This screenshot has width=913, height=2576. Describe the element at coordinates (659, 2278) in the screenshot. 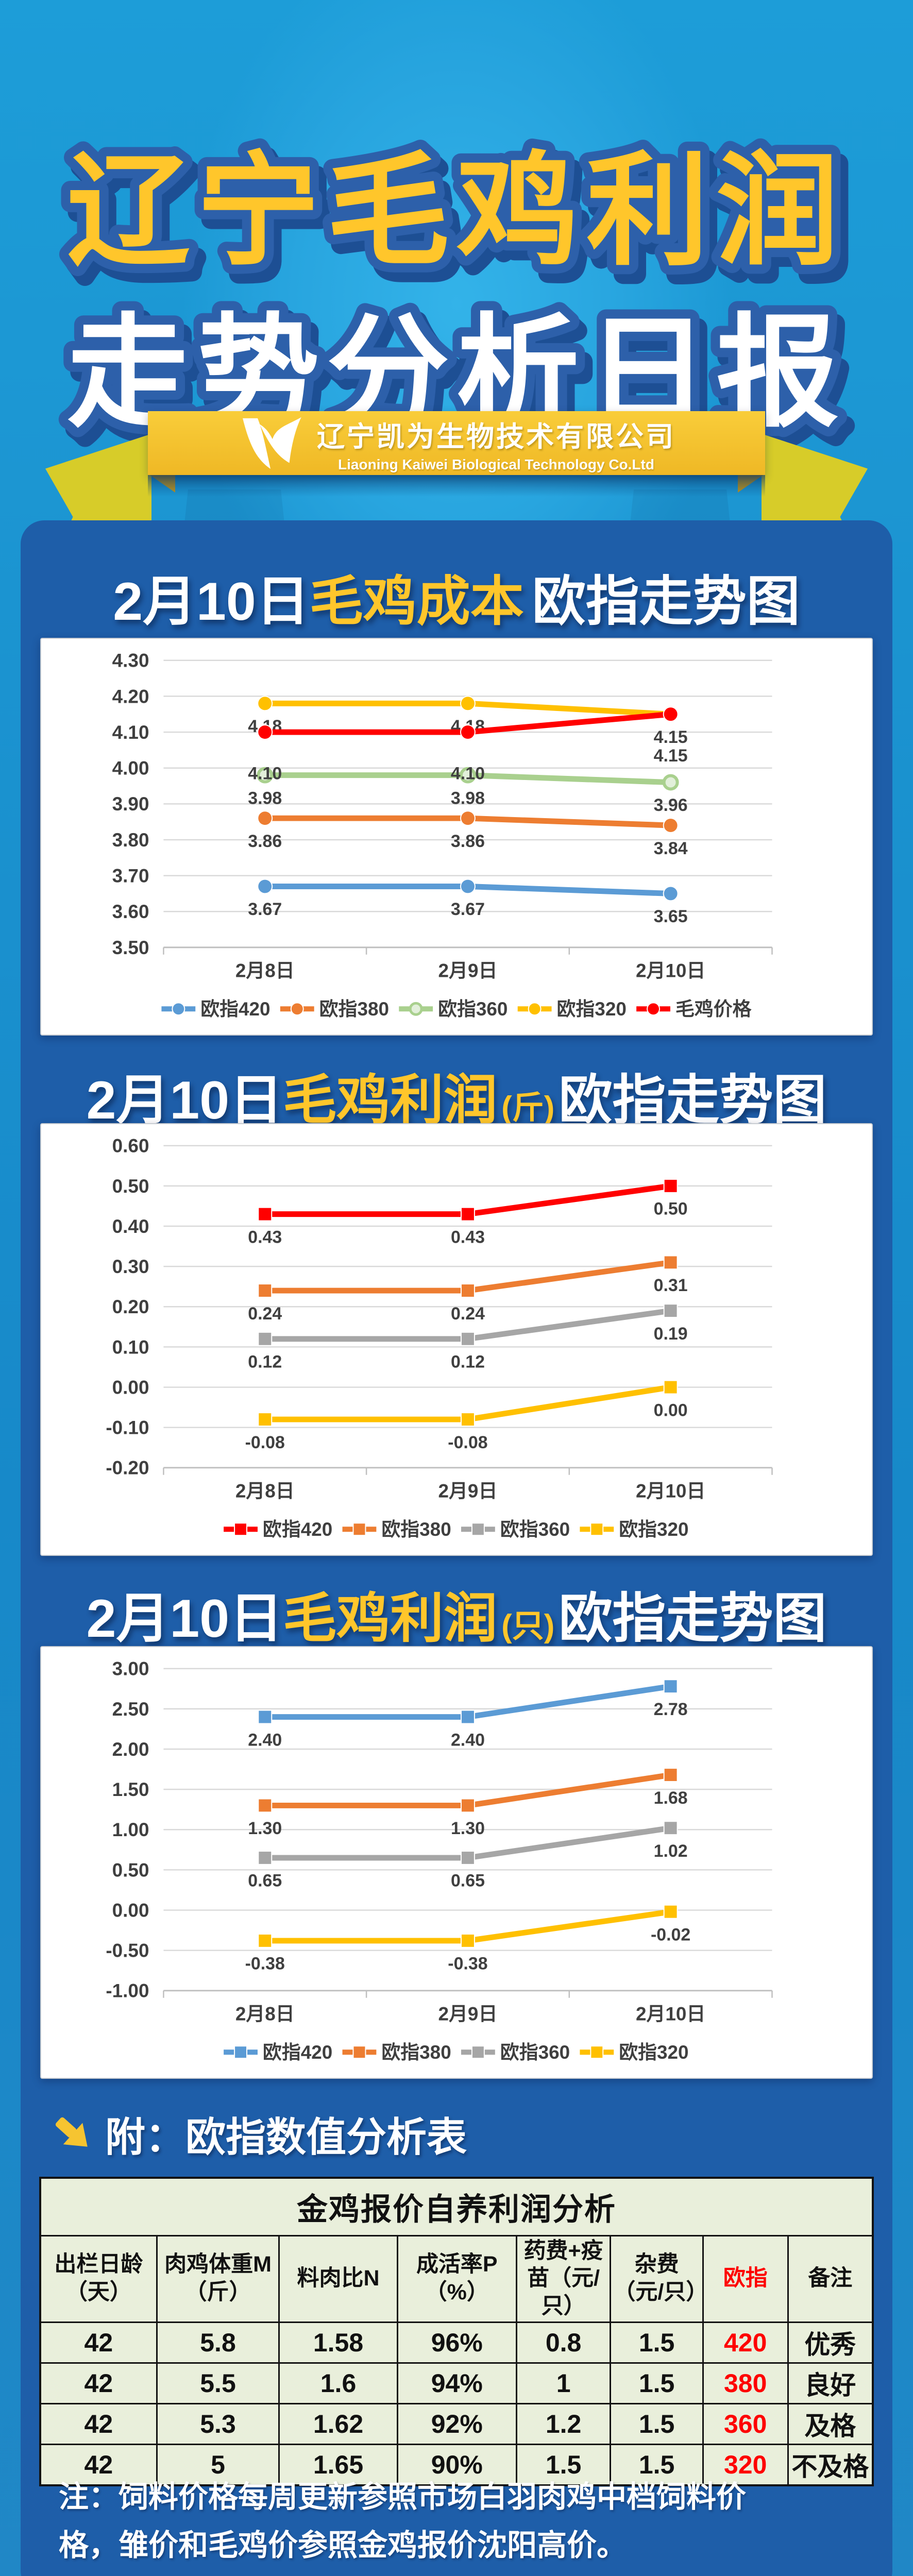

I see `column-header: 杂费（元/只）` at that location.